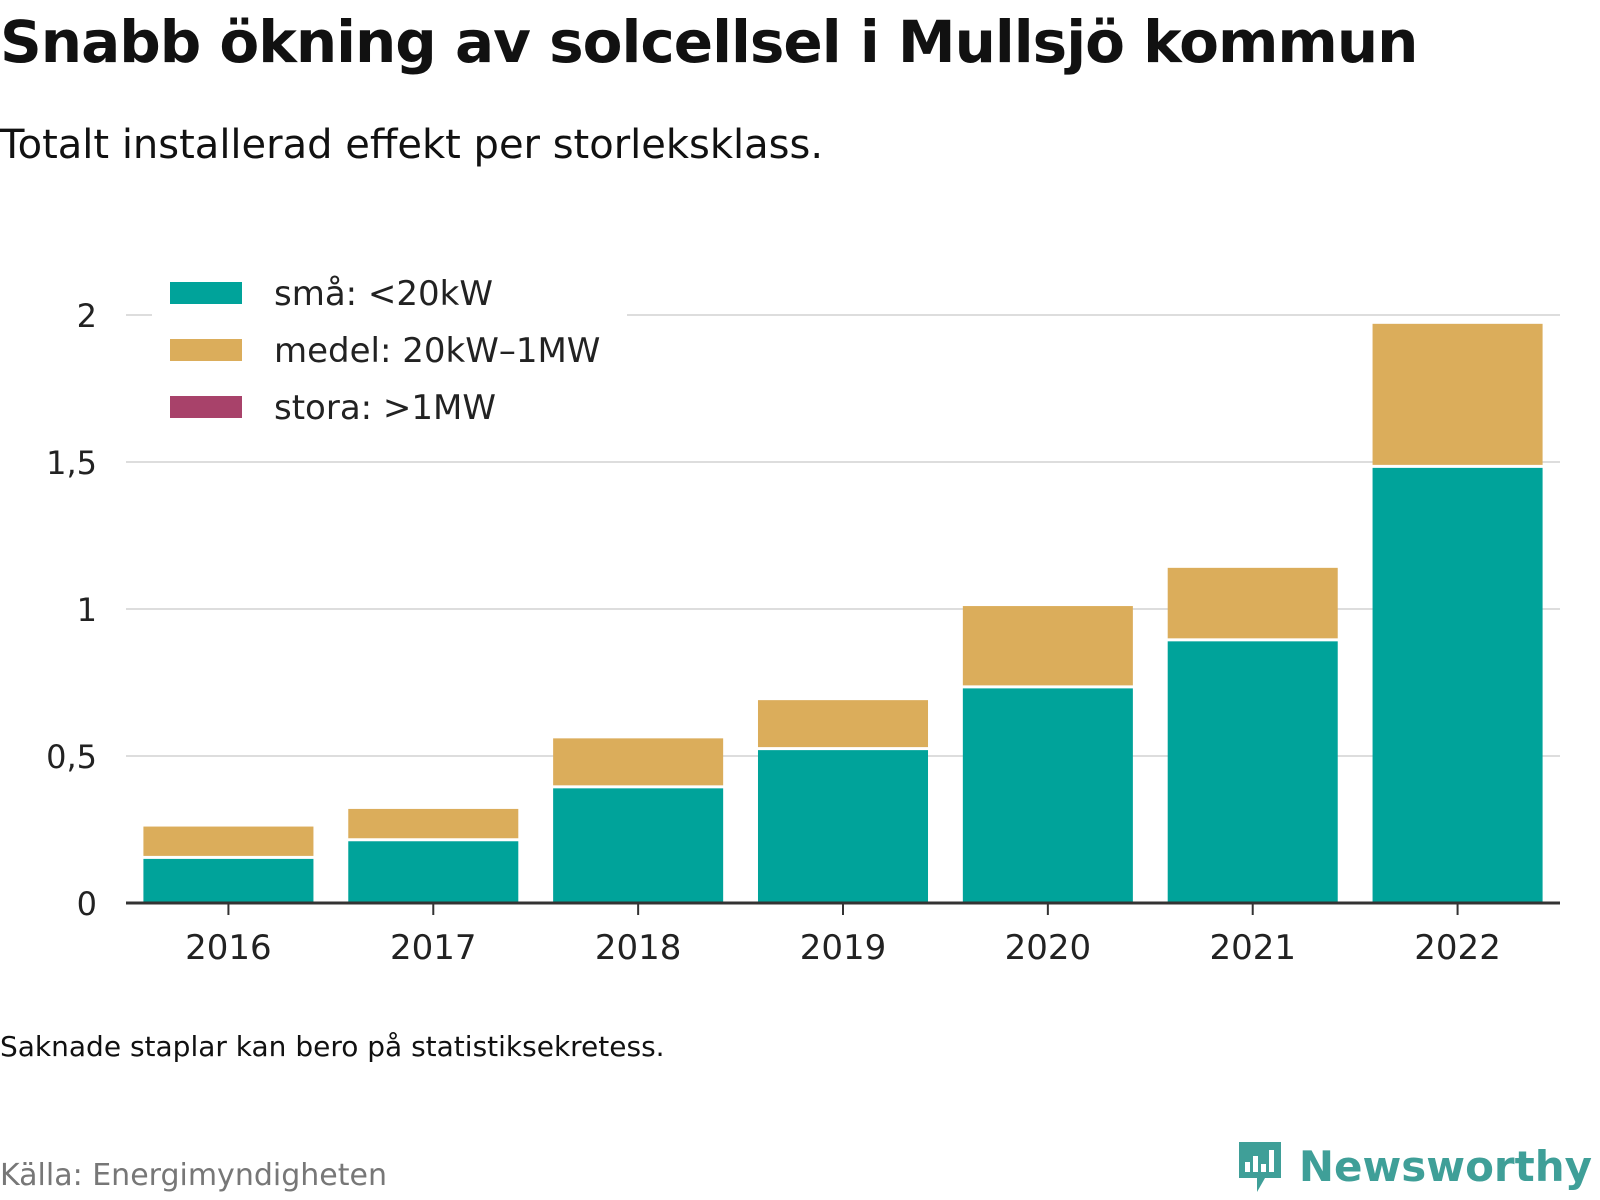  I want to click on y-tick-label: 2, so click(87, 316).